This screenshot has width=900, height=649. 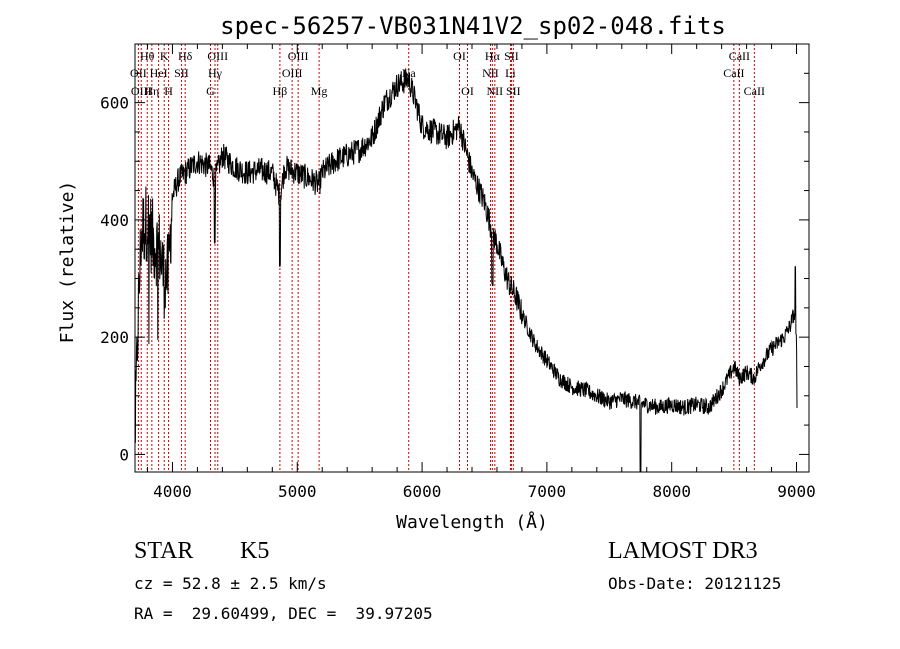 What do you see at coordinates (168, 91) in the screenshot?
I see `spectral-line-label: H` at bounding box center [168, 91].